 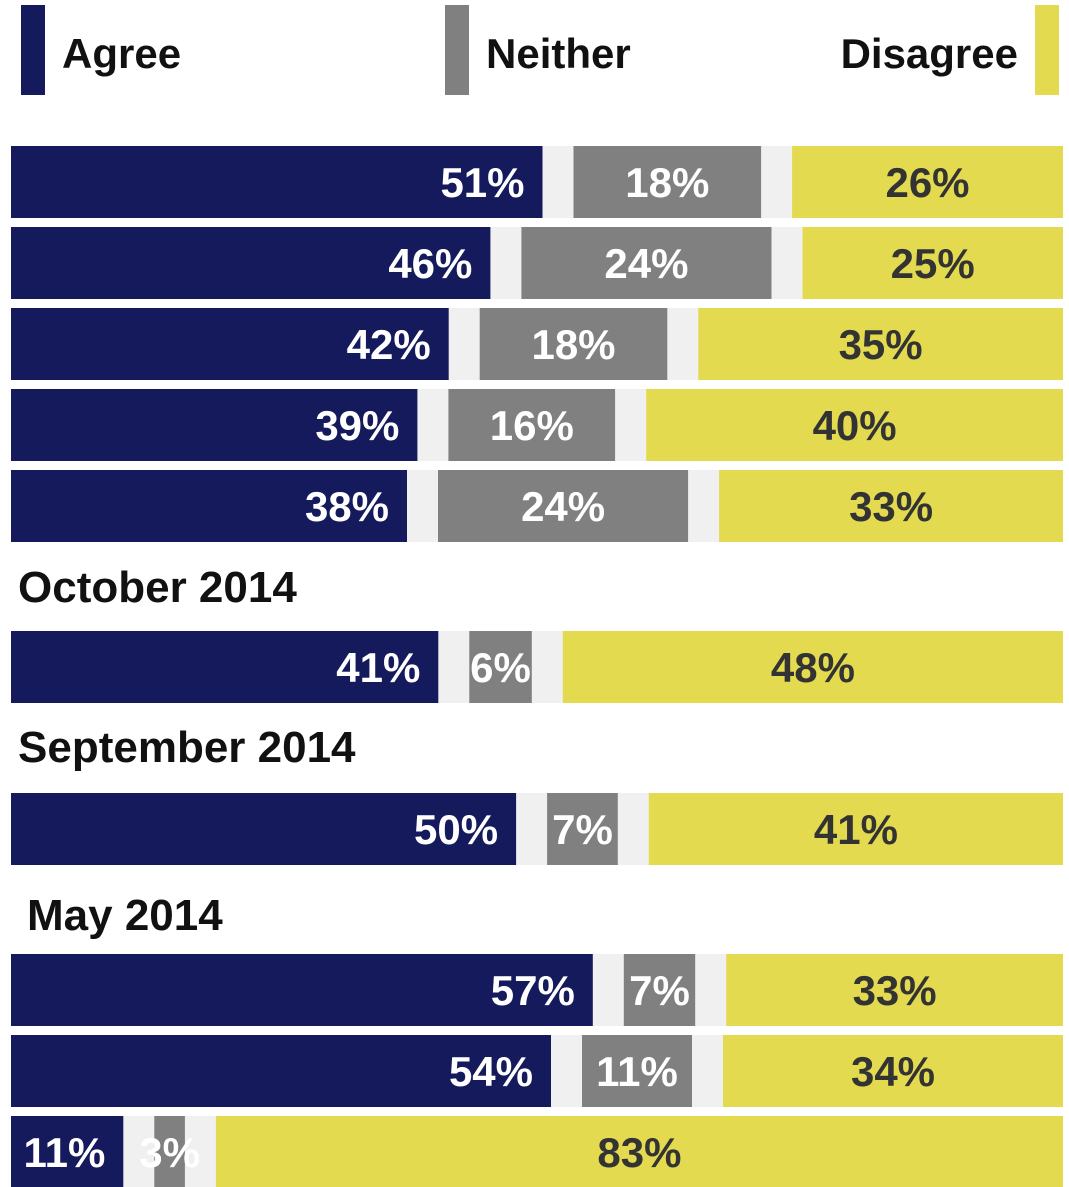 I want to click on bar-row: 57% 7% 33%, so click(x=537, y=990).